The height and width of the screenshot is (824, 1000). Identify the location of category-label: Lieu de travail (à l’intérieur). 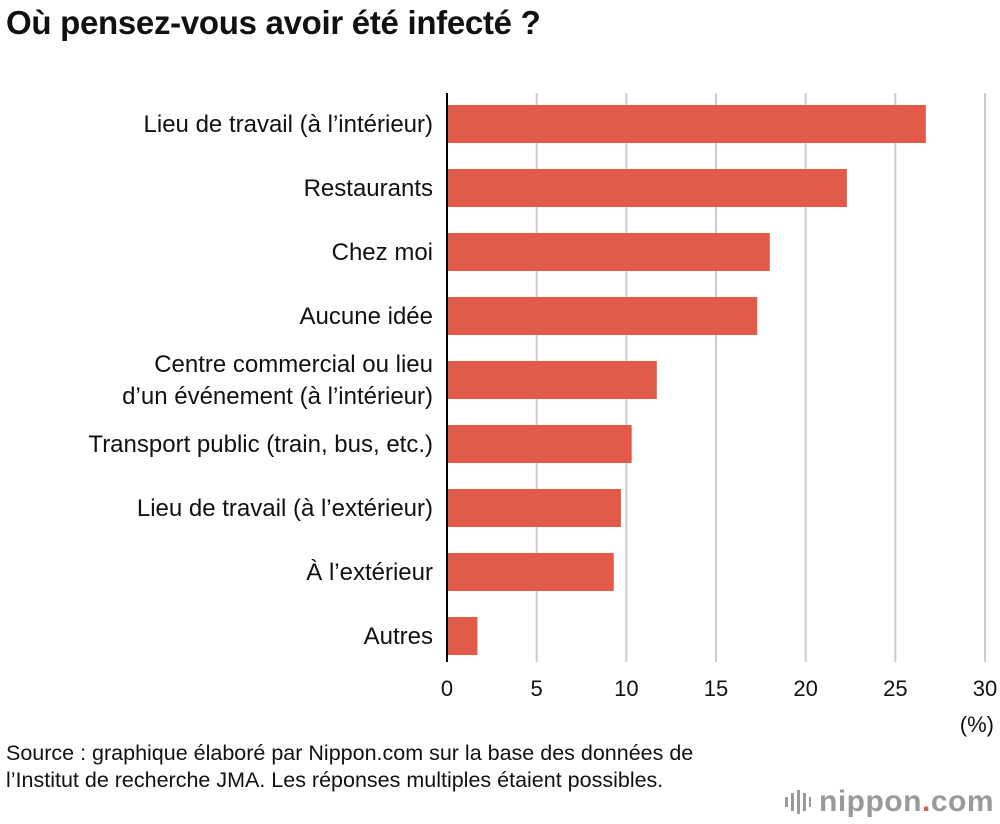
(288, 124).